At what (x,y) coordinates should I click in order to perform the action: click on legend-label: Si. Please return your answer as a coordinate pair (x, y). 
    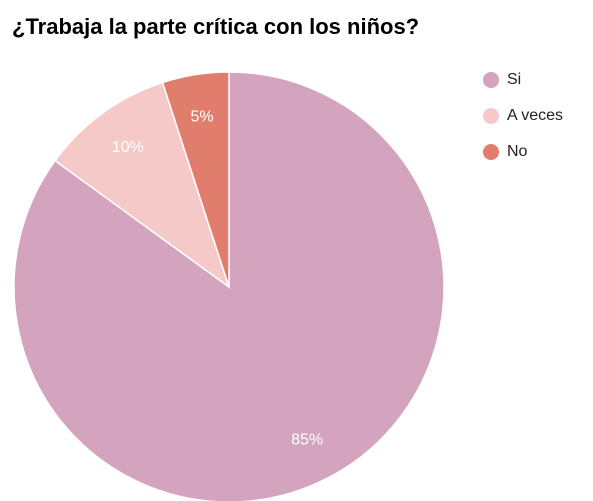
    Looking at the image, I should click on (514, 79).